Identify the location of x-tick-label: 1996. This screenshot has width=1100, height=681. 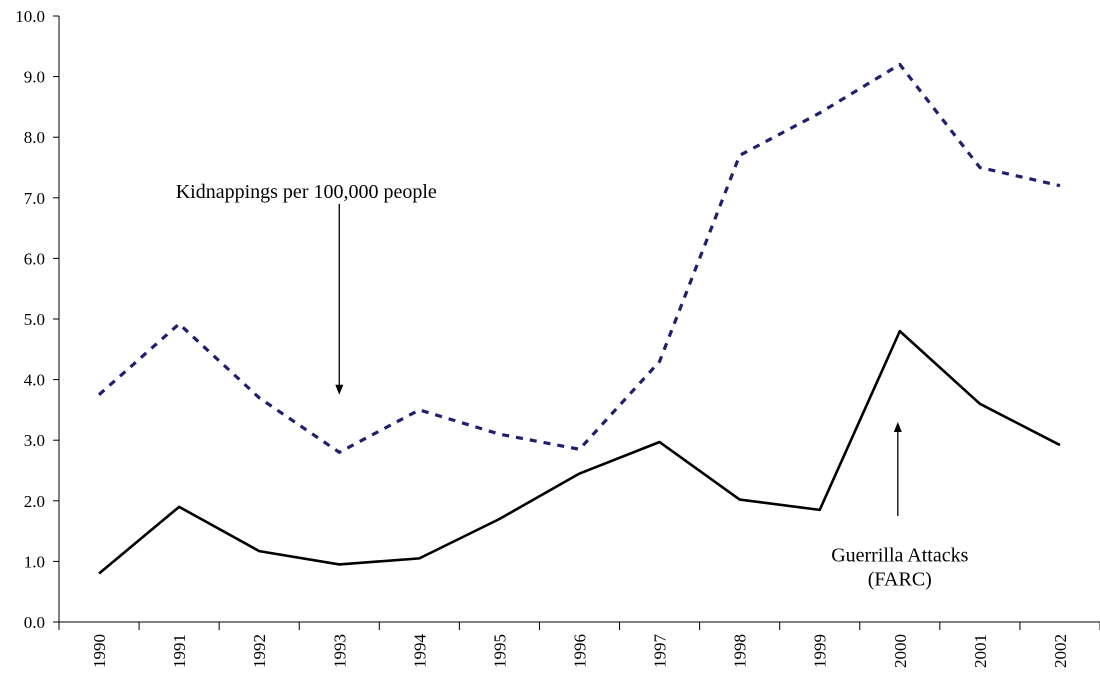
(580, 651).